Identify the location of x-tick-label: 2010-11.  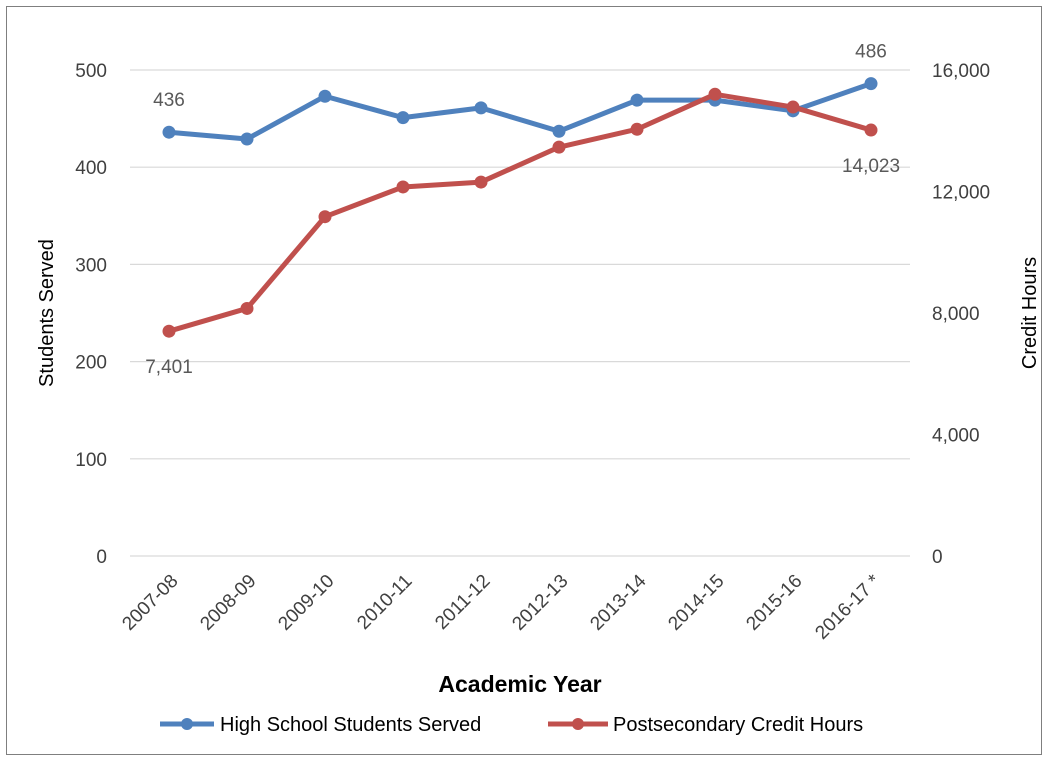
(384, 602).